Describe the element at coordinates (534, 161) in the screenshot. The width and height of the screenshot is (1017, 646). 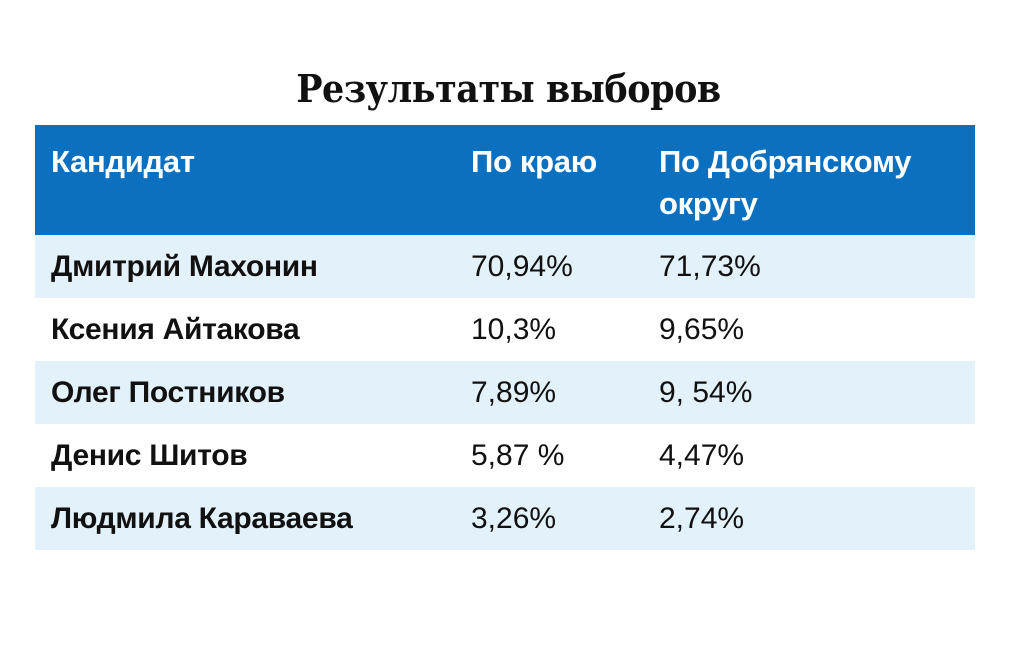
I see `column-header-krai: По краю` at that location.